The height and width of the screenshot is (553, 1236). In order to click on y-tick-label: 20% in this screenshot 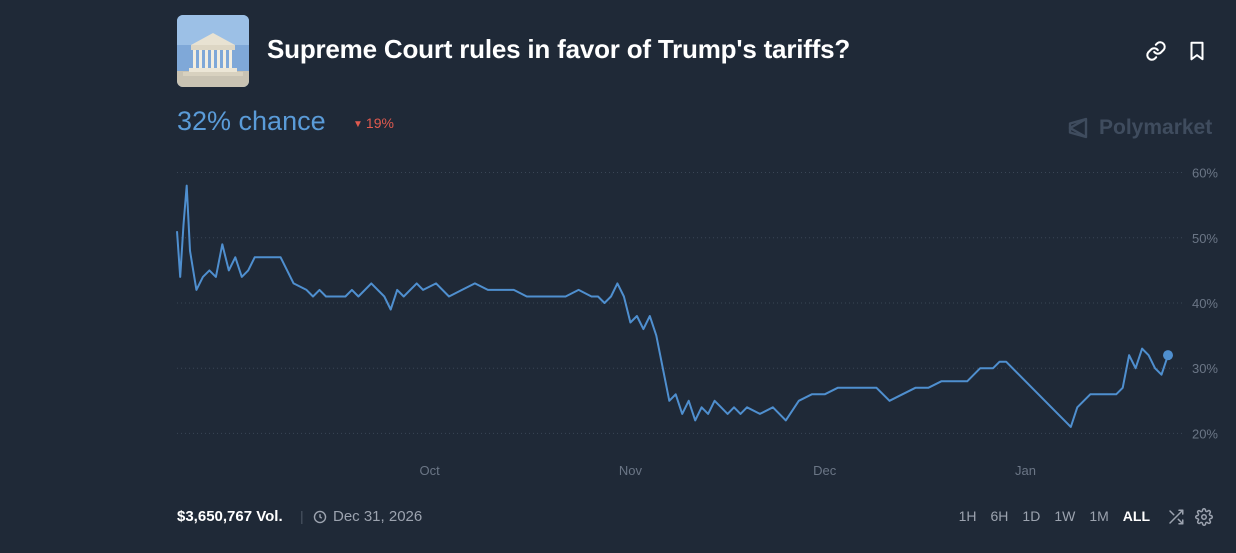, I will do `click(1205, 433)`.